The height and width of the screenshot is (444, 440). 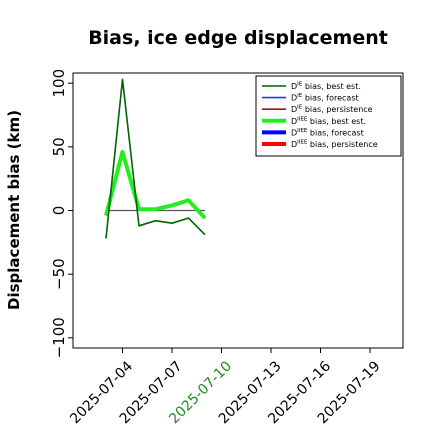 What do you see at coordinates (327, 133) in the screenshot?
I see `legend-entry: DIIEE bias, forecast` at bounding box center [327, 133].